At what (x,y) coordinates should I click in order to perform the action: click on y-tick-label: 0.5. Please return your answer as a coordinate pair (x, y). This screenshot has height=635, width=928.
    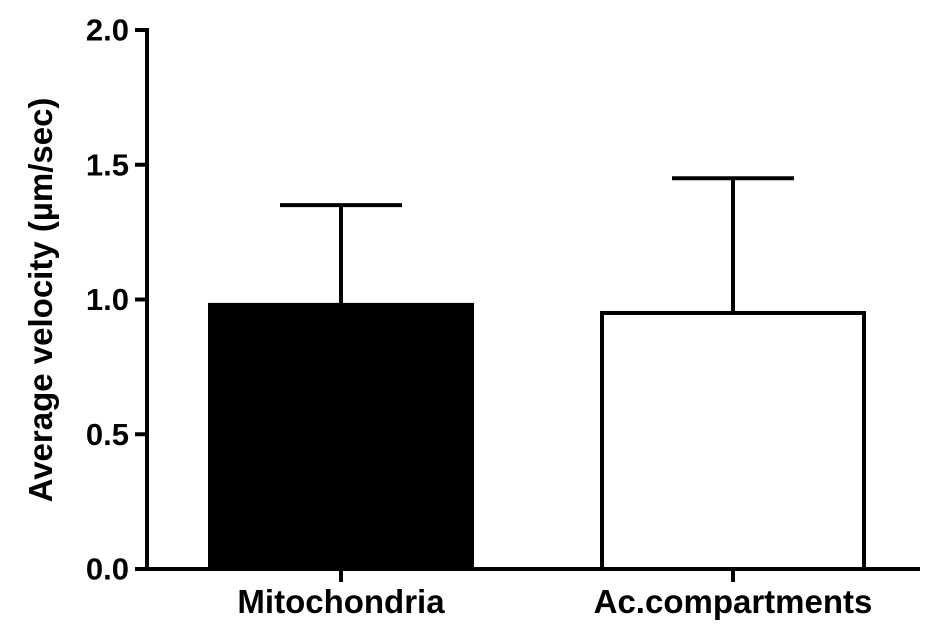
    Looking at the image, I should click on (107, 434).